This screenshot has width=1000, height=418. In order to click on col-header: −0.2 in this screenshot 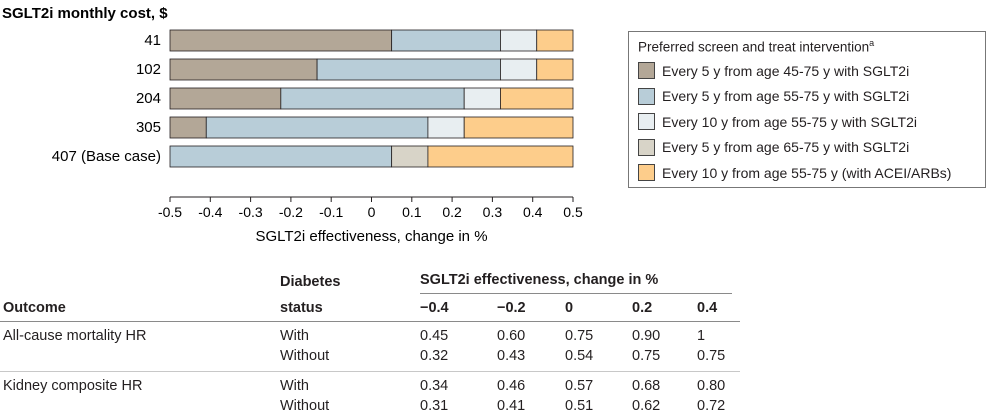, I will do `click(511, 308)`.